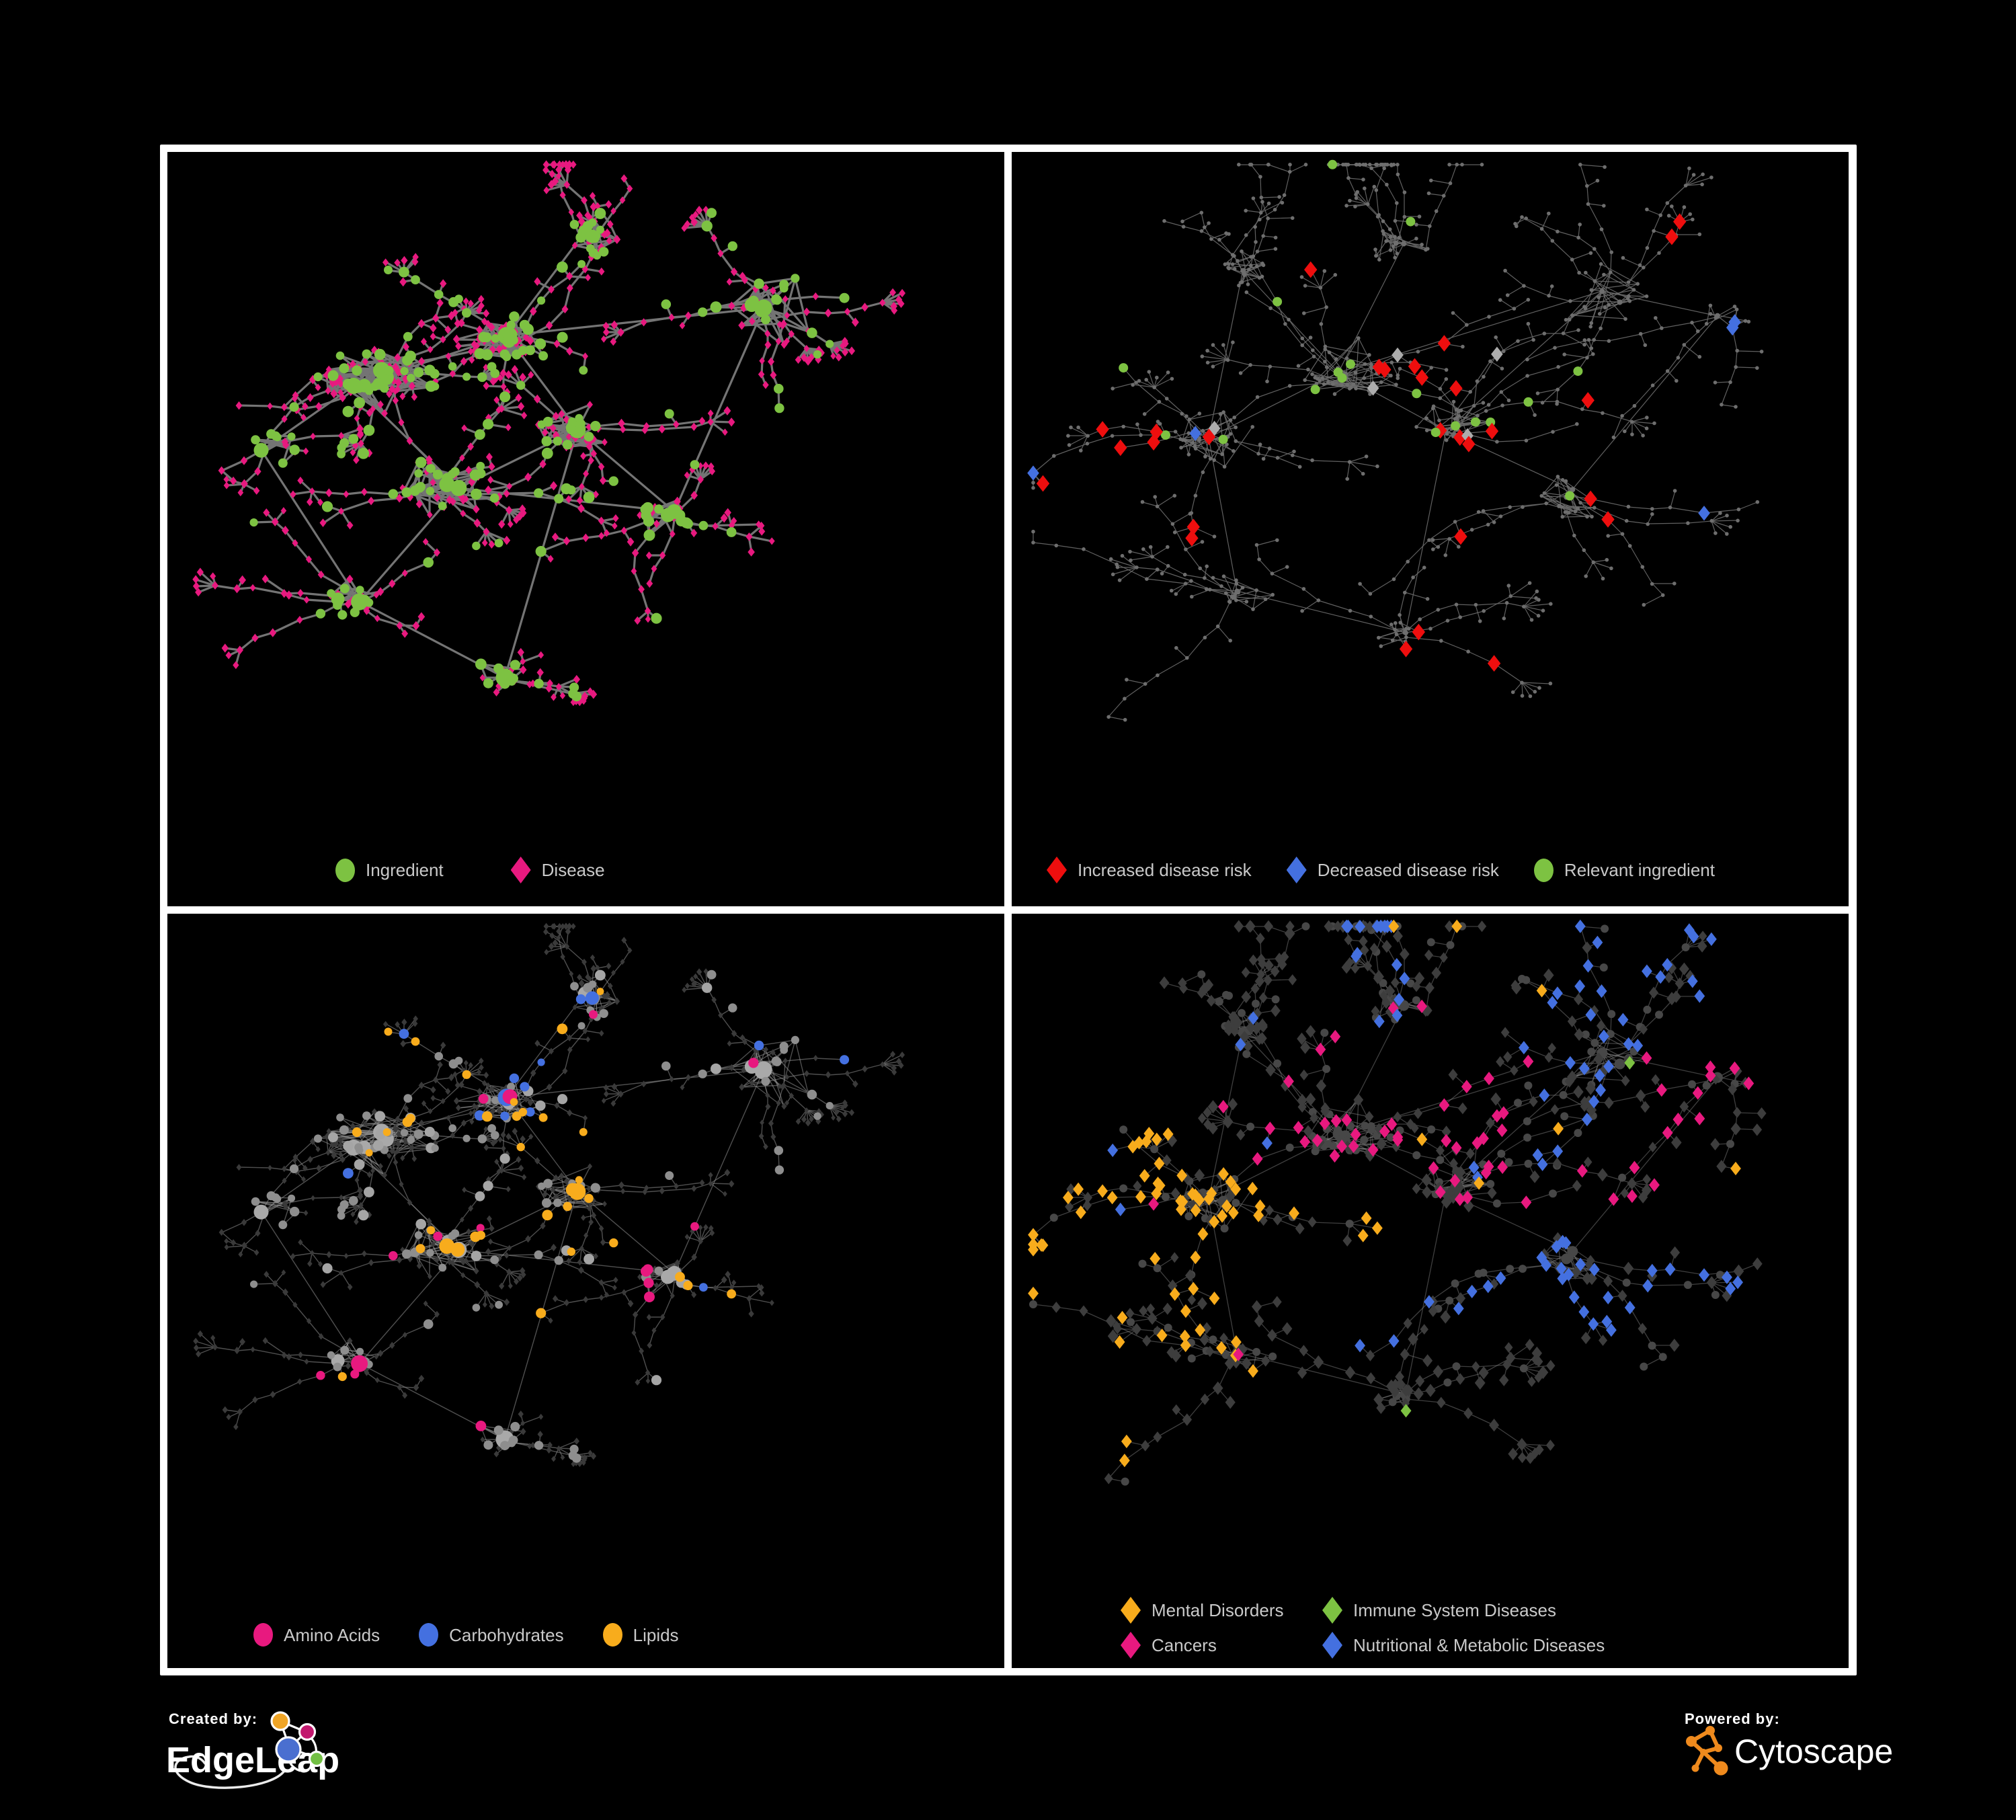  I want to click on legend-item: Immune System Diseases, so click(1463, 1610).